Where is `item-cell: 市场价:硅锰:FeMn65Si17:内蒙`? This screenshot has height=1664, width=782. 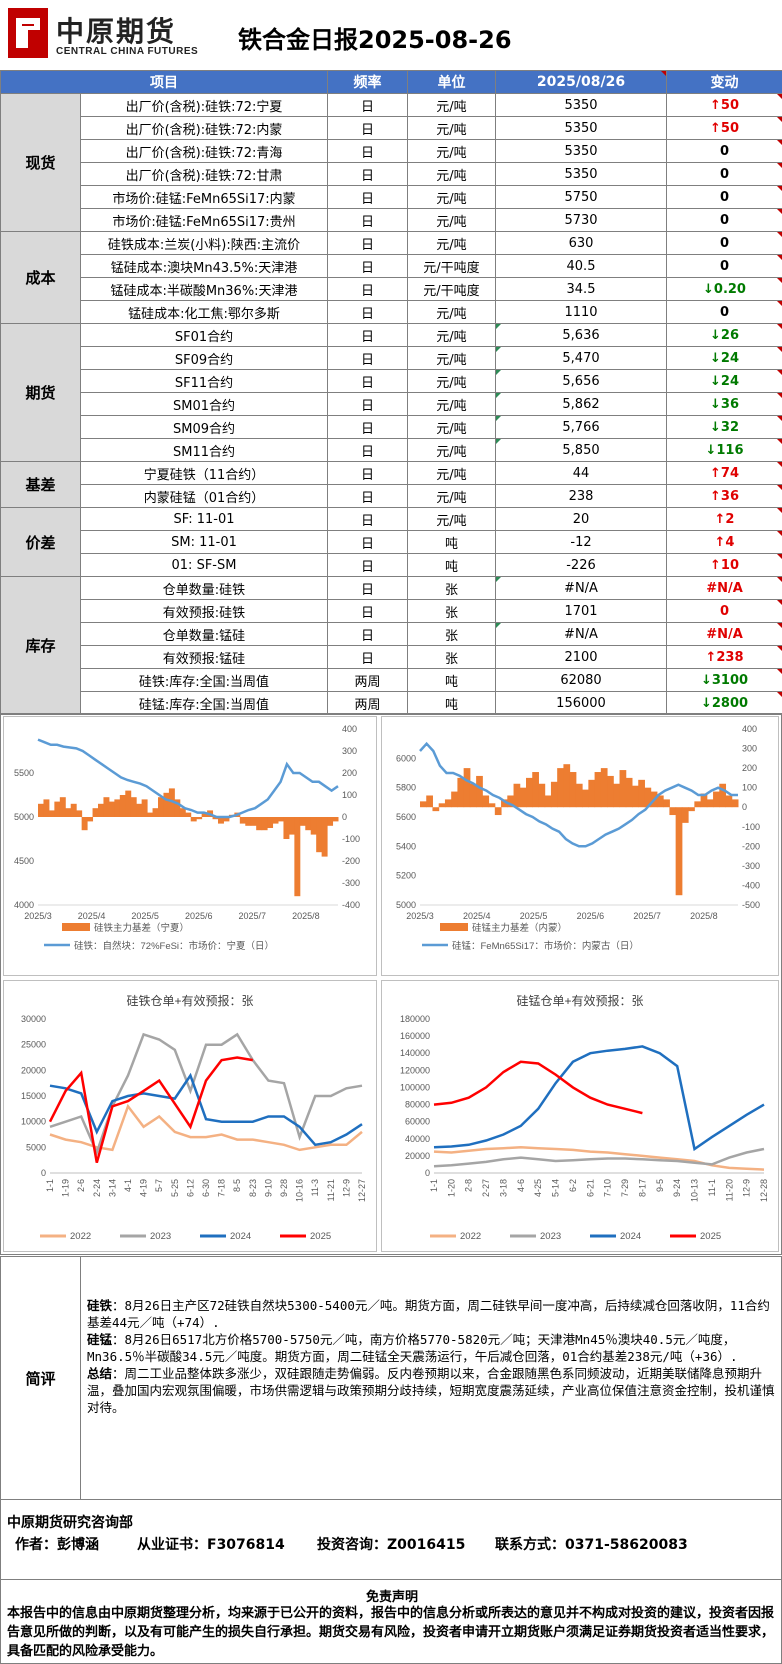 item-cell: 市场价:硅锰:FeMn65Si17:内蒙 is located at coordinates (204, 197).